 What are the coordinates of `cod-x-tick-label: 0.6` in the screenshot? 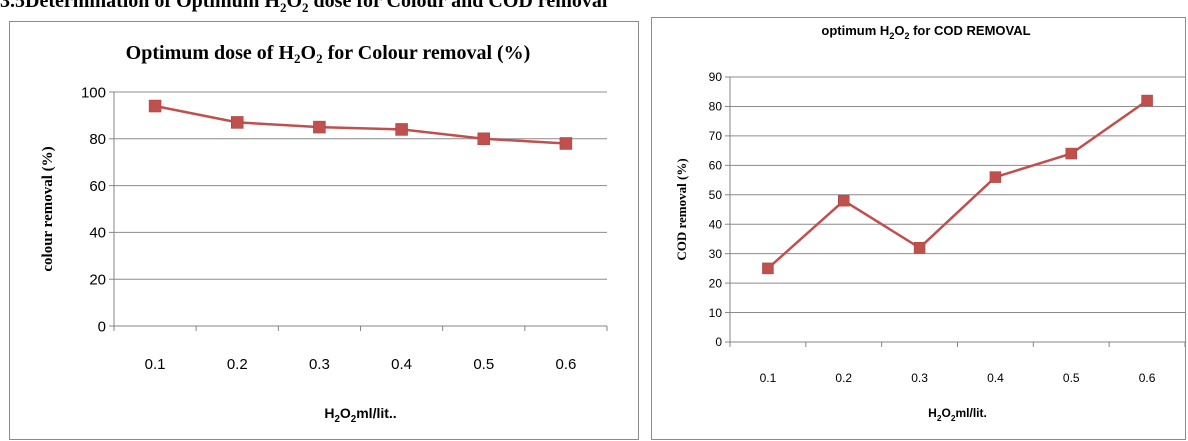 It's located at (1147, 378).